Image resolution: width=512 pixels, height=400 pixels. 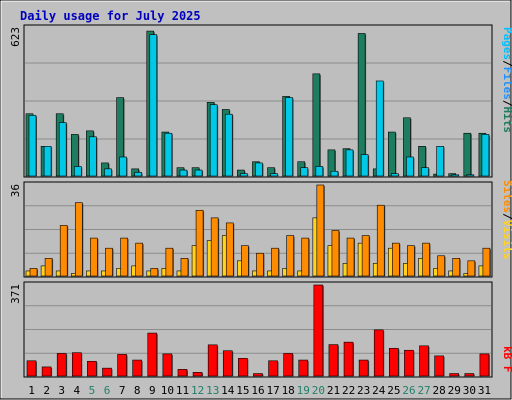 I want to click on day-label: 22, so click(x=348, y=390).